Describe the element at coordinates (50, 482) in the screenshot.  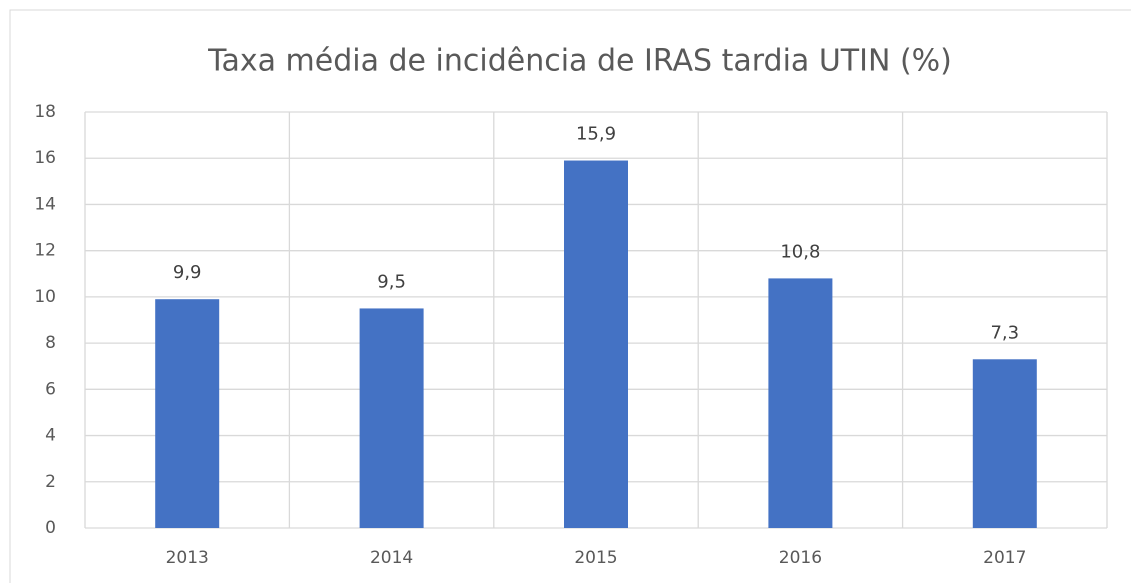
I see `y-tick-label: 2` at that location.